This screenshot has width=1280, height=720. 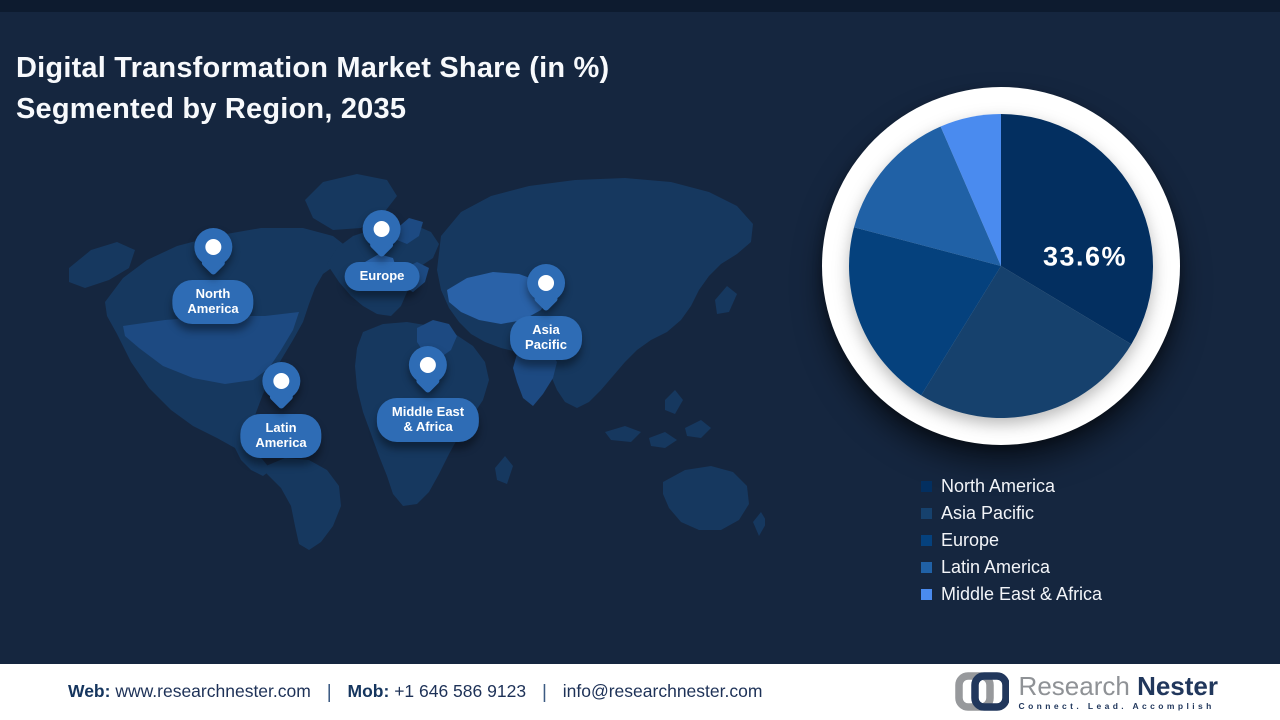 What do you see at coordinates (970, 190) in the screenshot?
I see `pie-slice-middle-east-africa` at bounding box center [970, 190].